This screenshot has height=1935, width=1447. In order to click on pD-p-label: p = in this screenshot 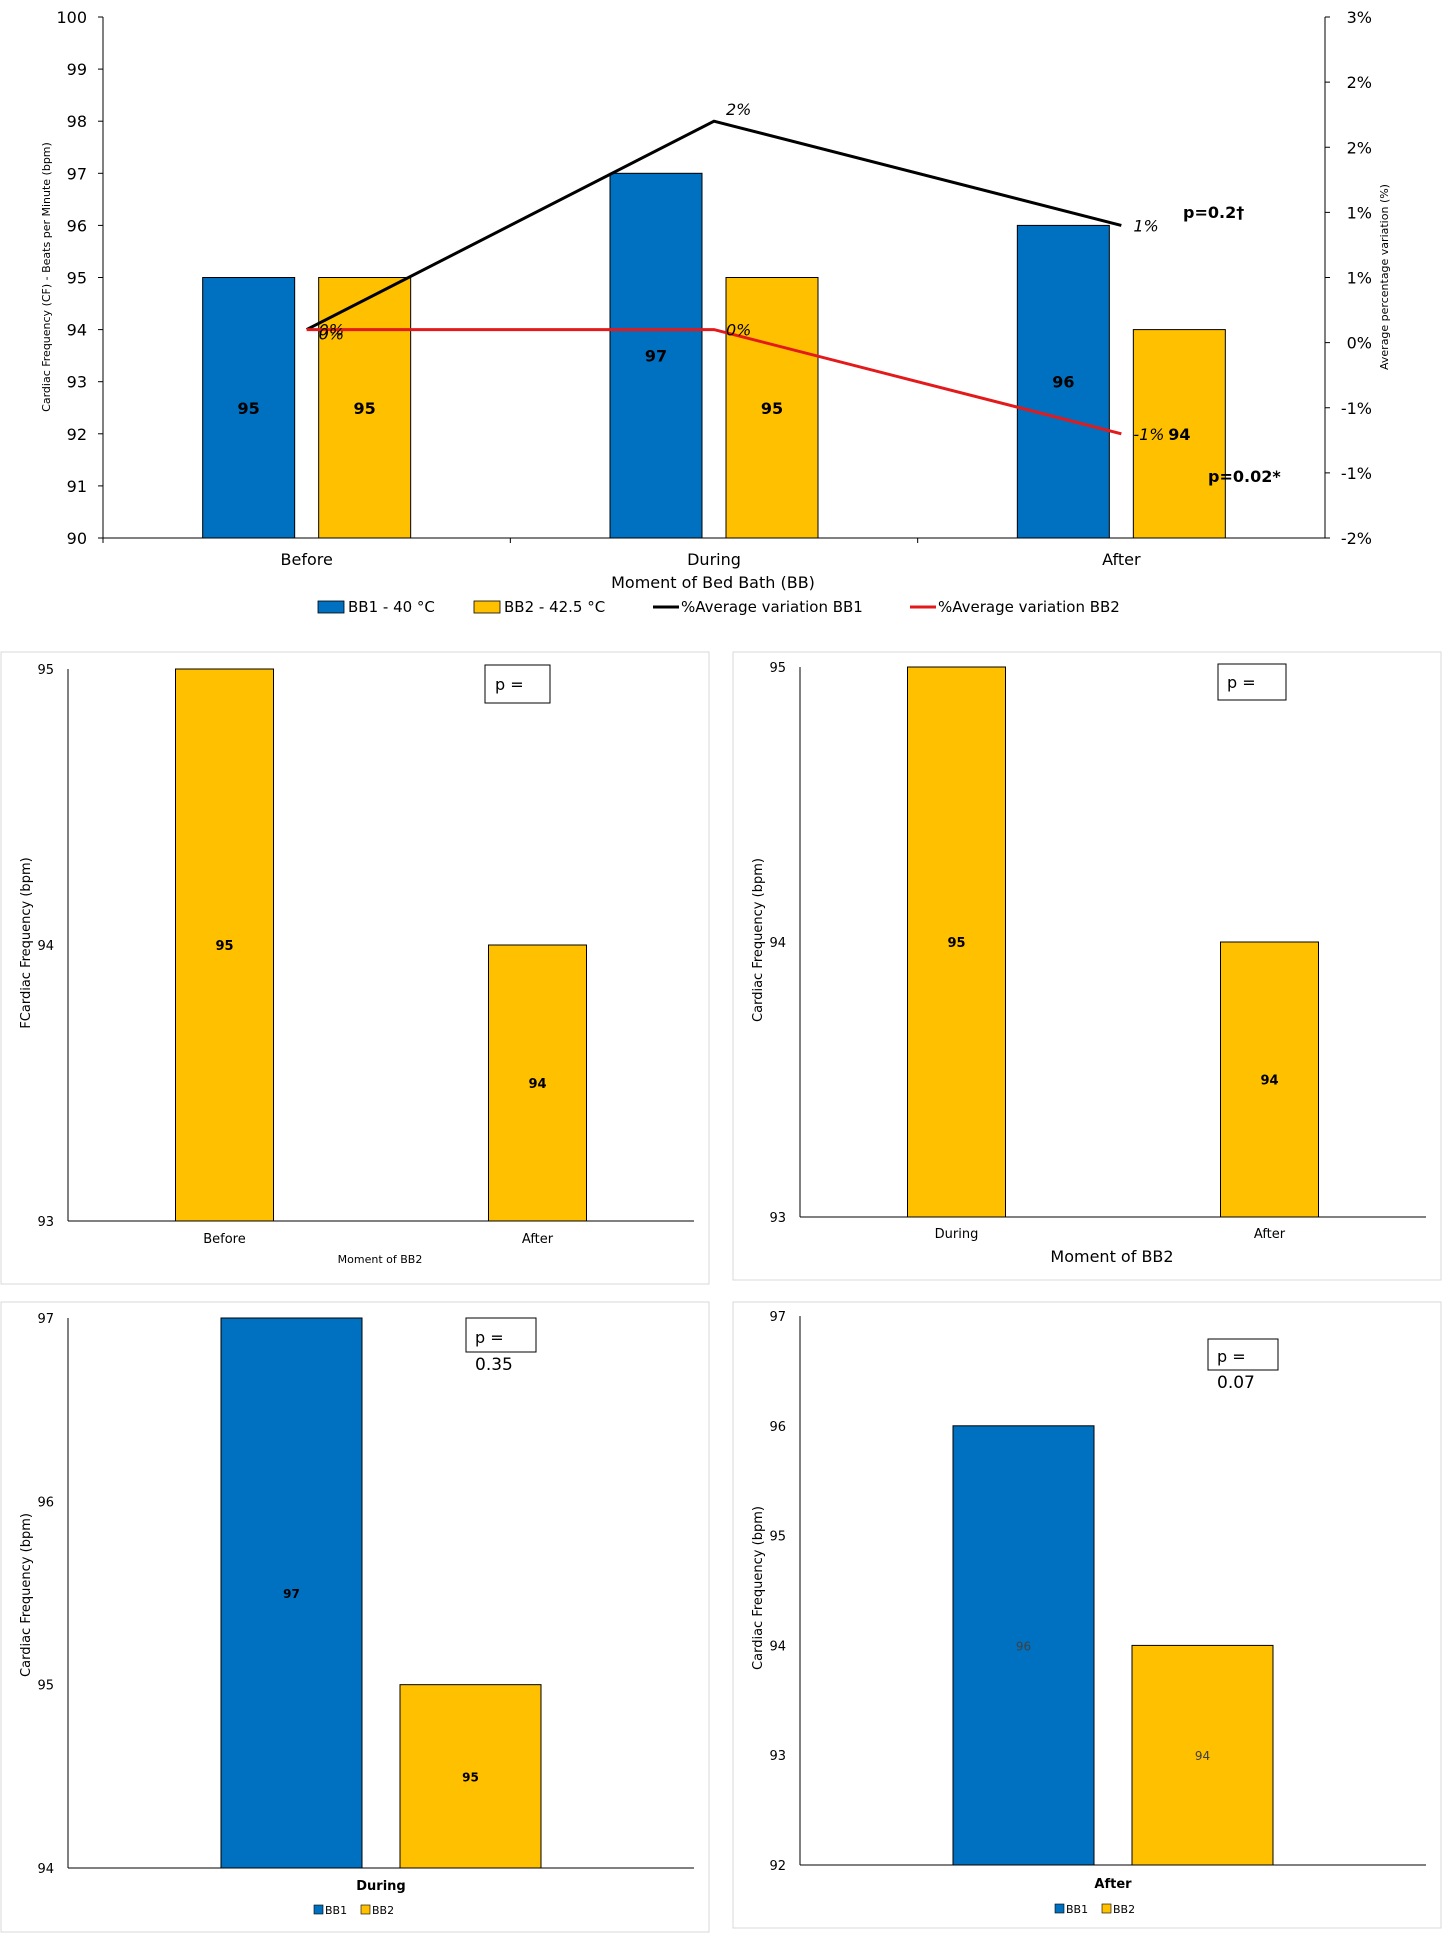, I will do `click(1231, 1356)`.